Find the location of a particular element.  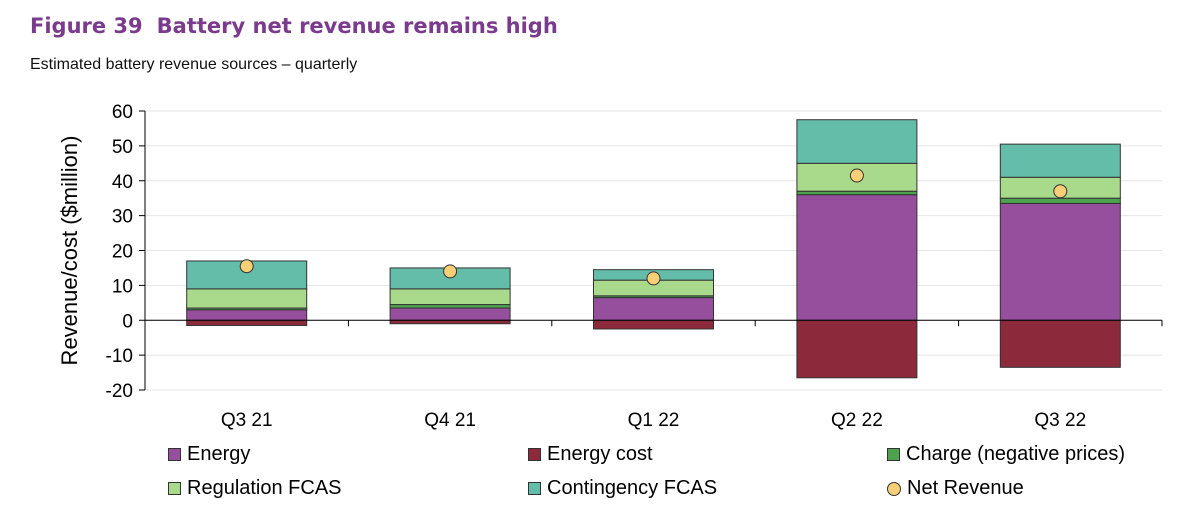

y-tick-label: -20 is located at coordinates (119, 391).